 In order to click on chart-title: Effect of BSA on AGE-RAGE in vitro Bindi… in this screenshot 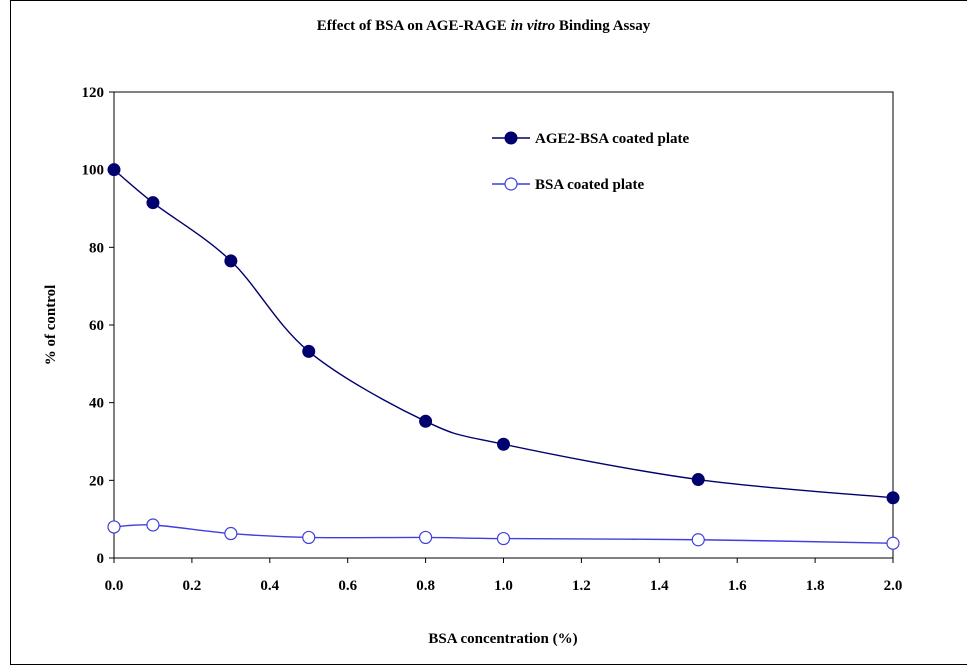, I will do `click(483, 26)`.